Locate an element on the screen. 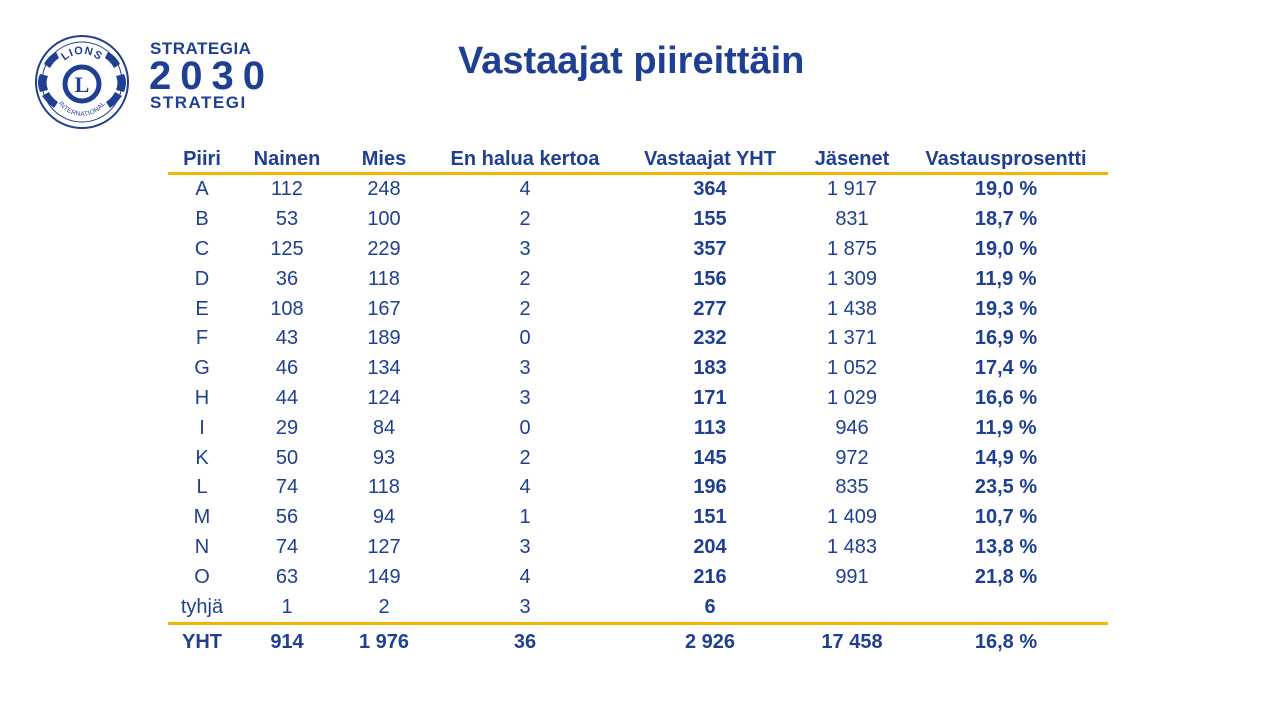 The image size is (1280, 720). column-header-district: Piiri is located at coordinates (202, 160).